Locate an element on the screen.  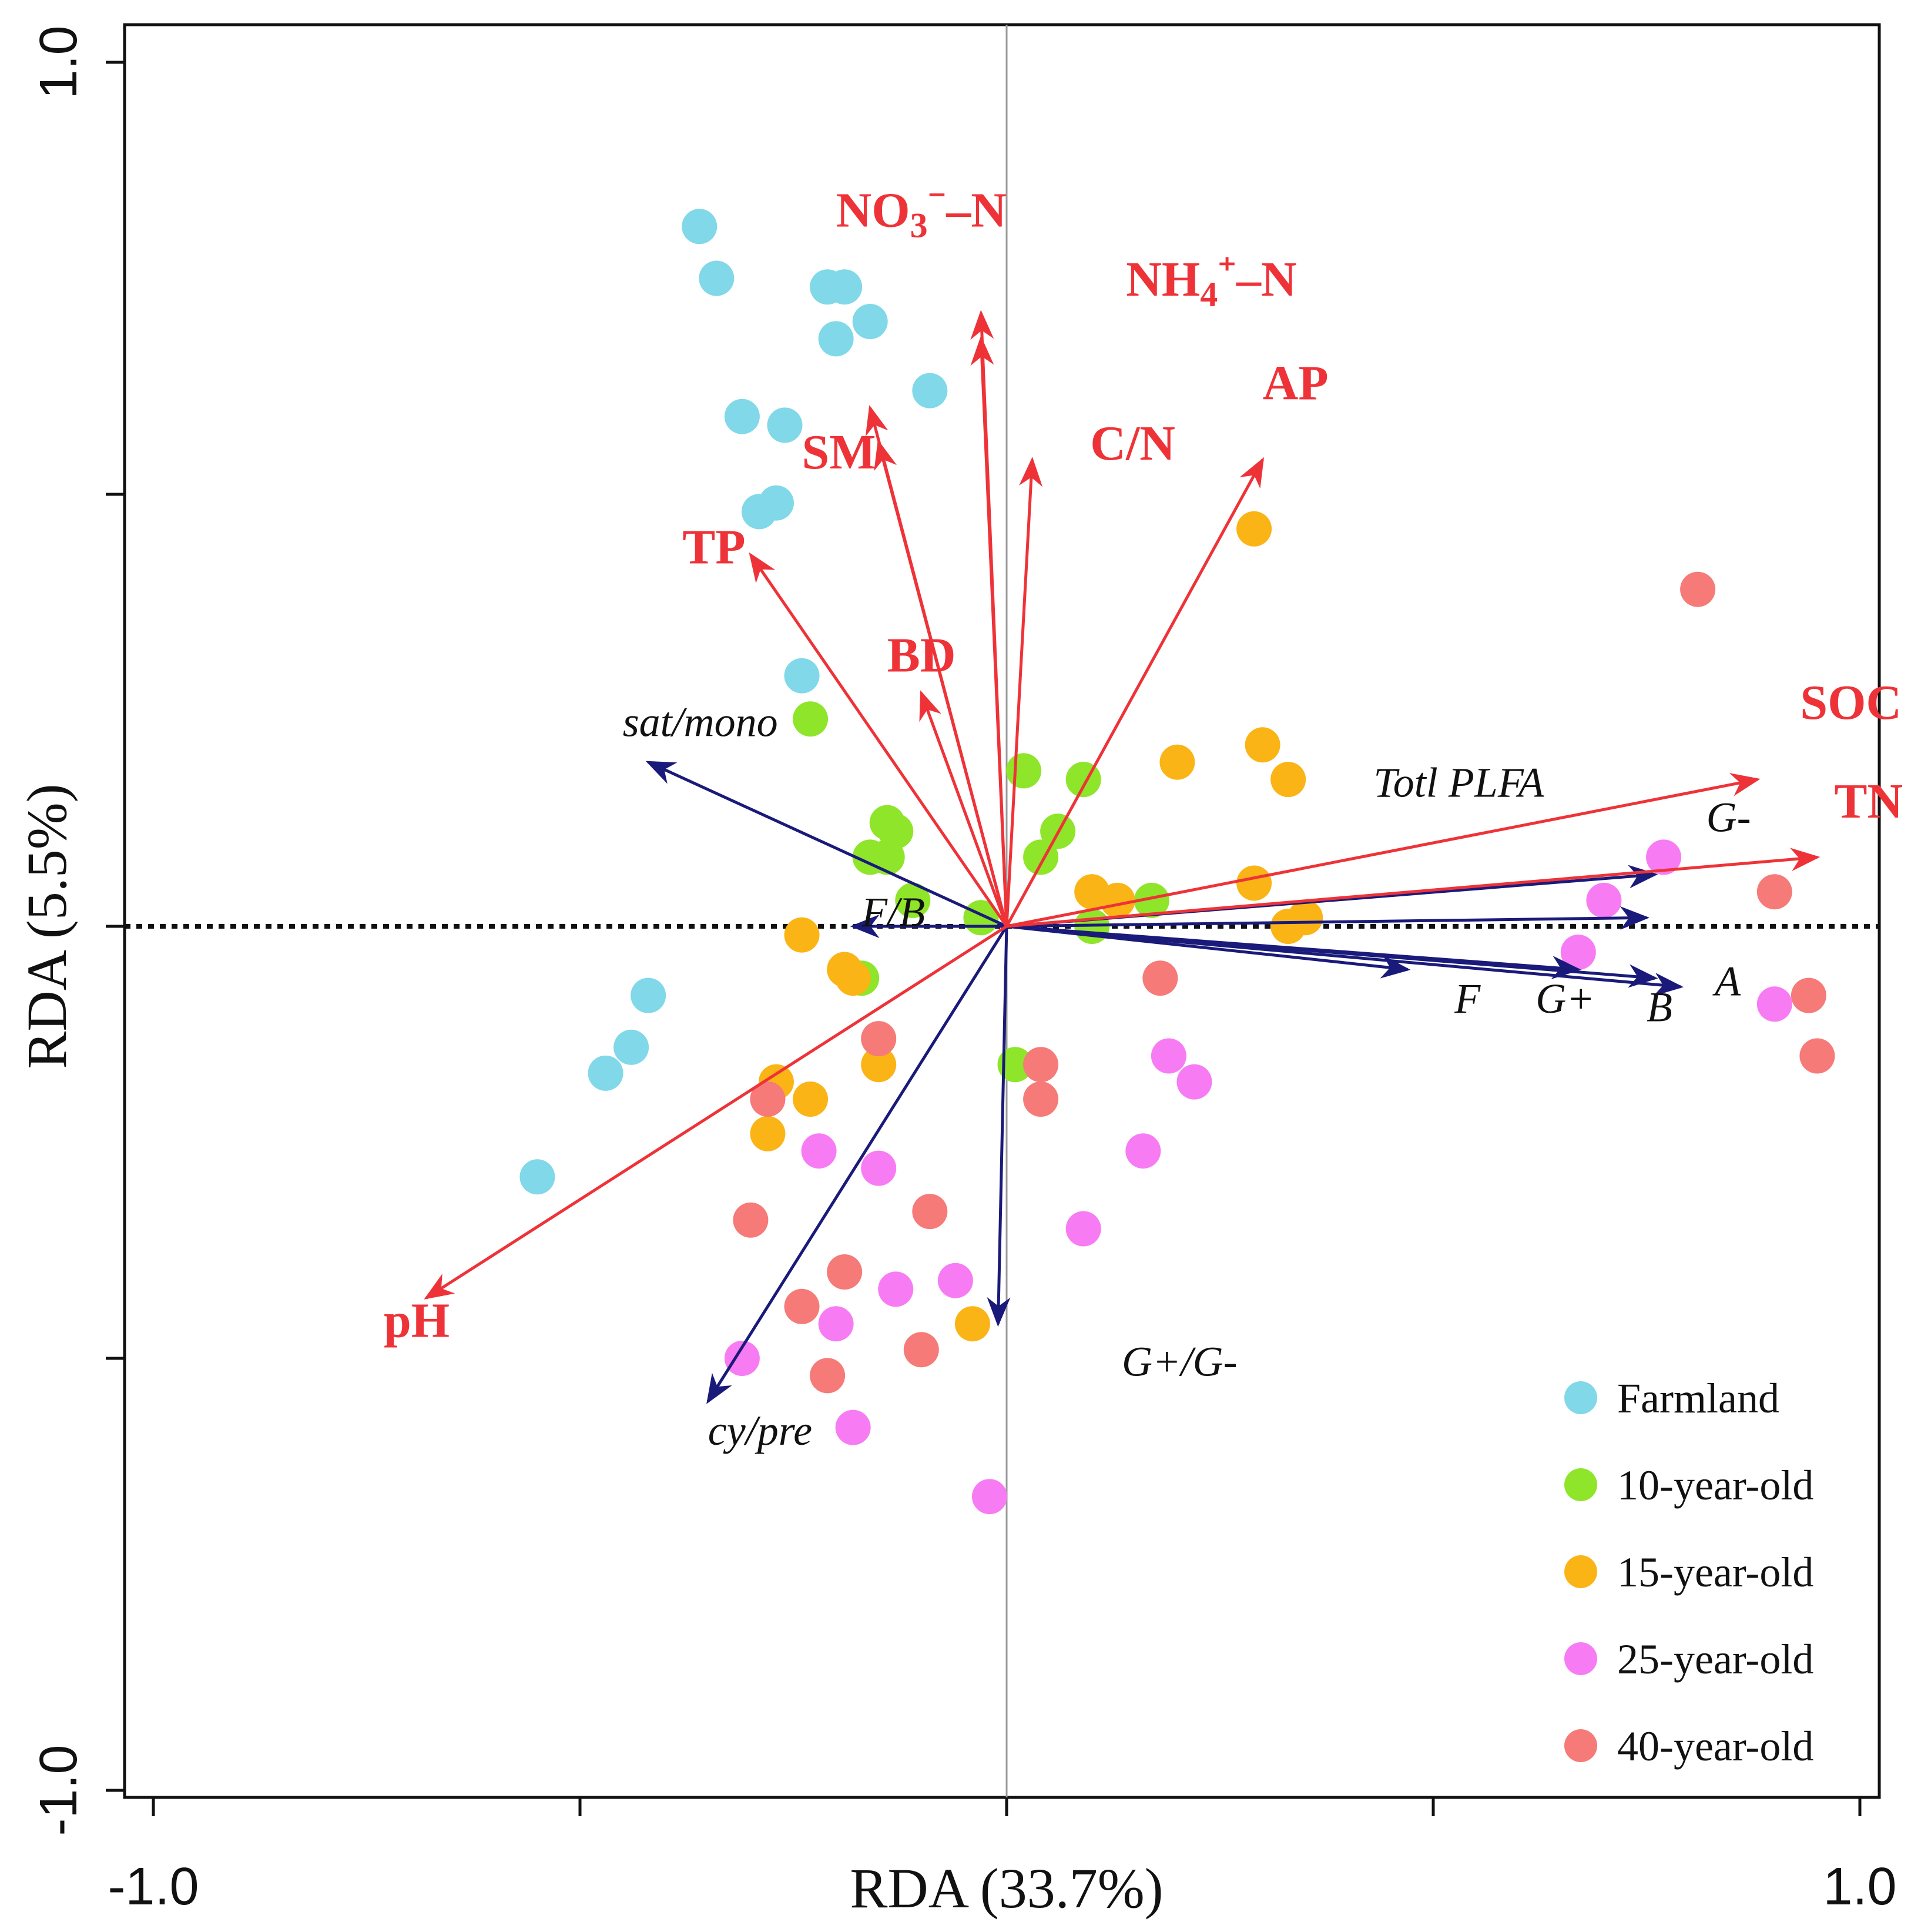
env-label-4: SM is located at coordinates (839, 452).